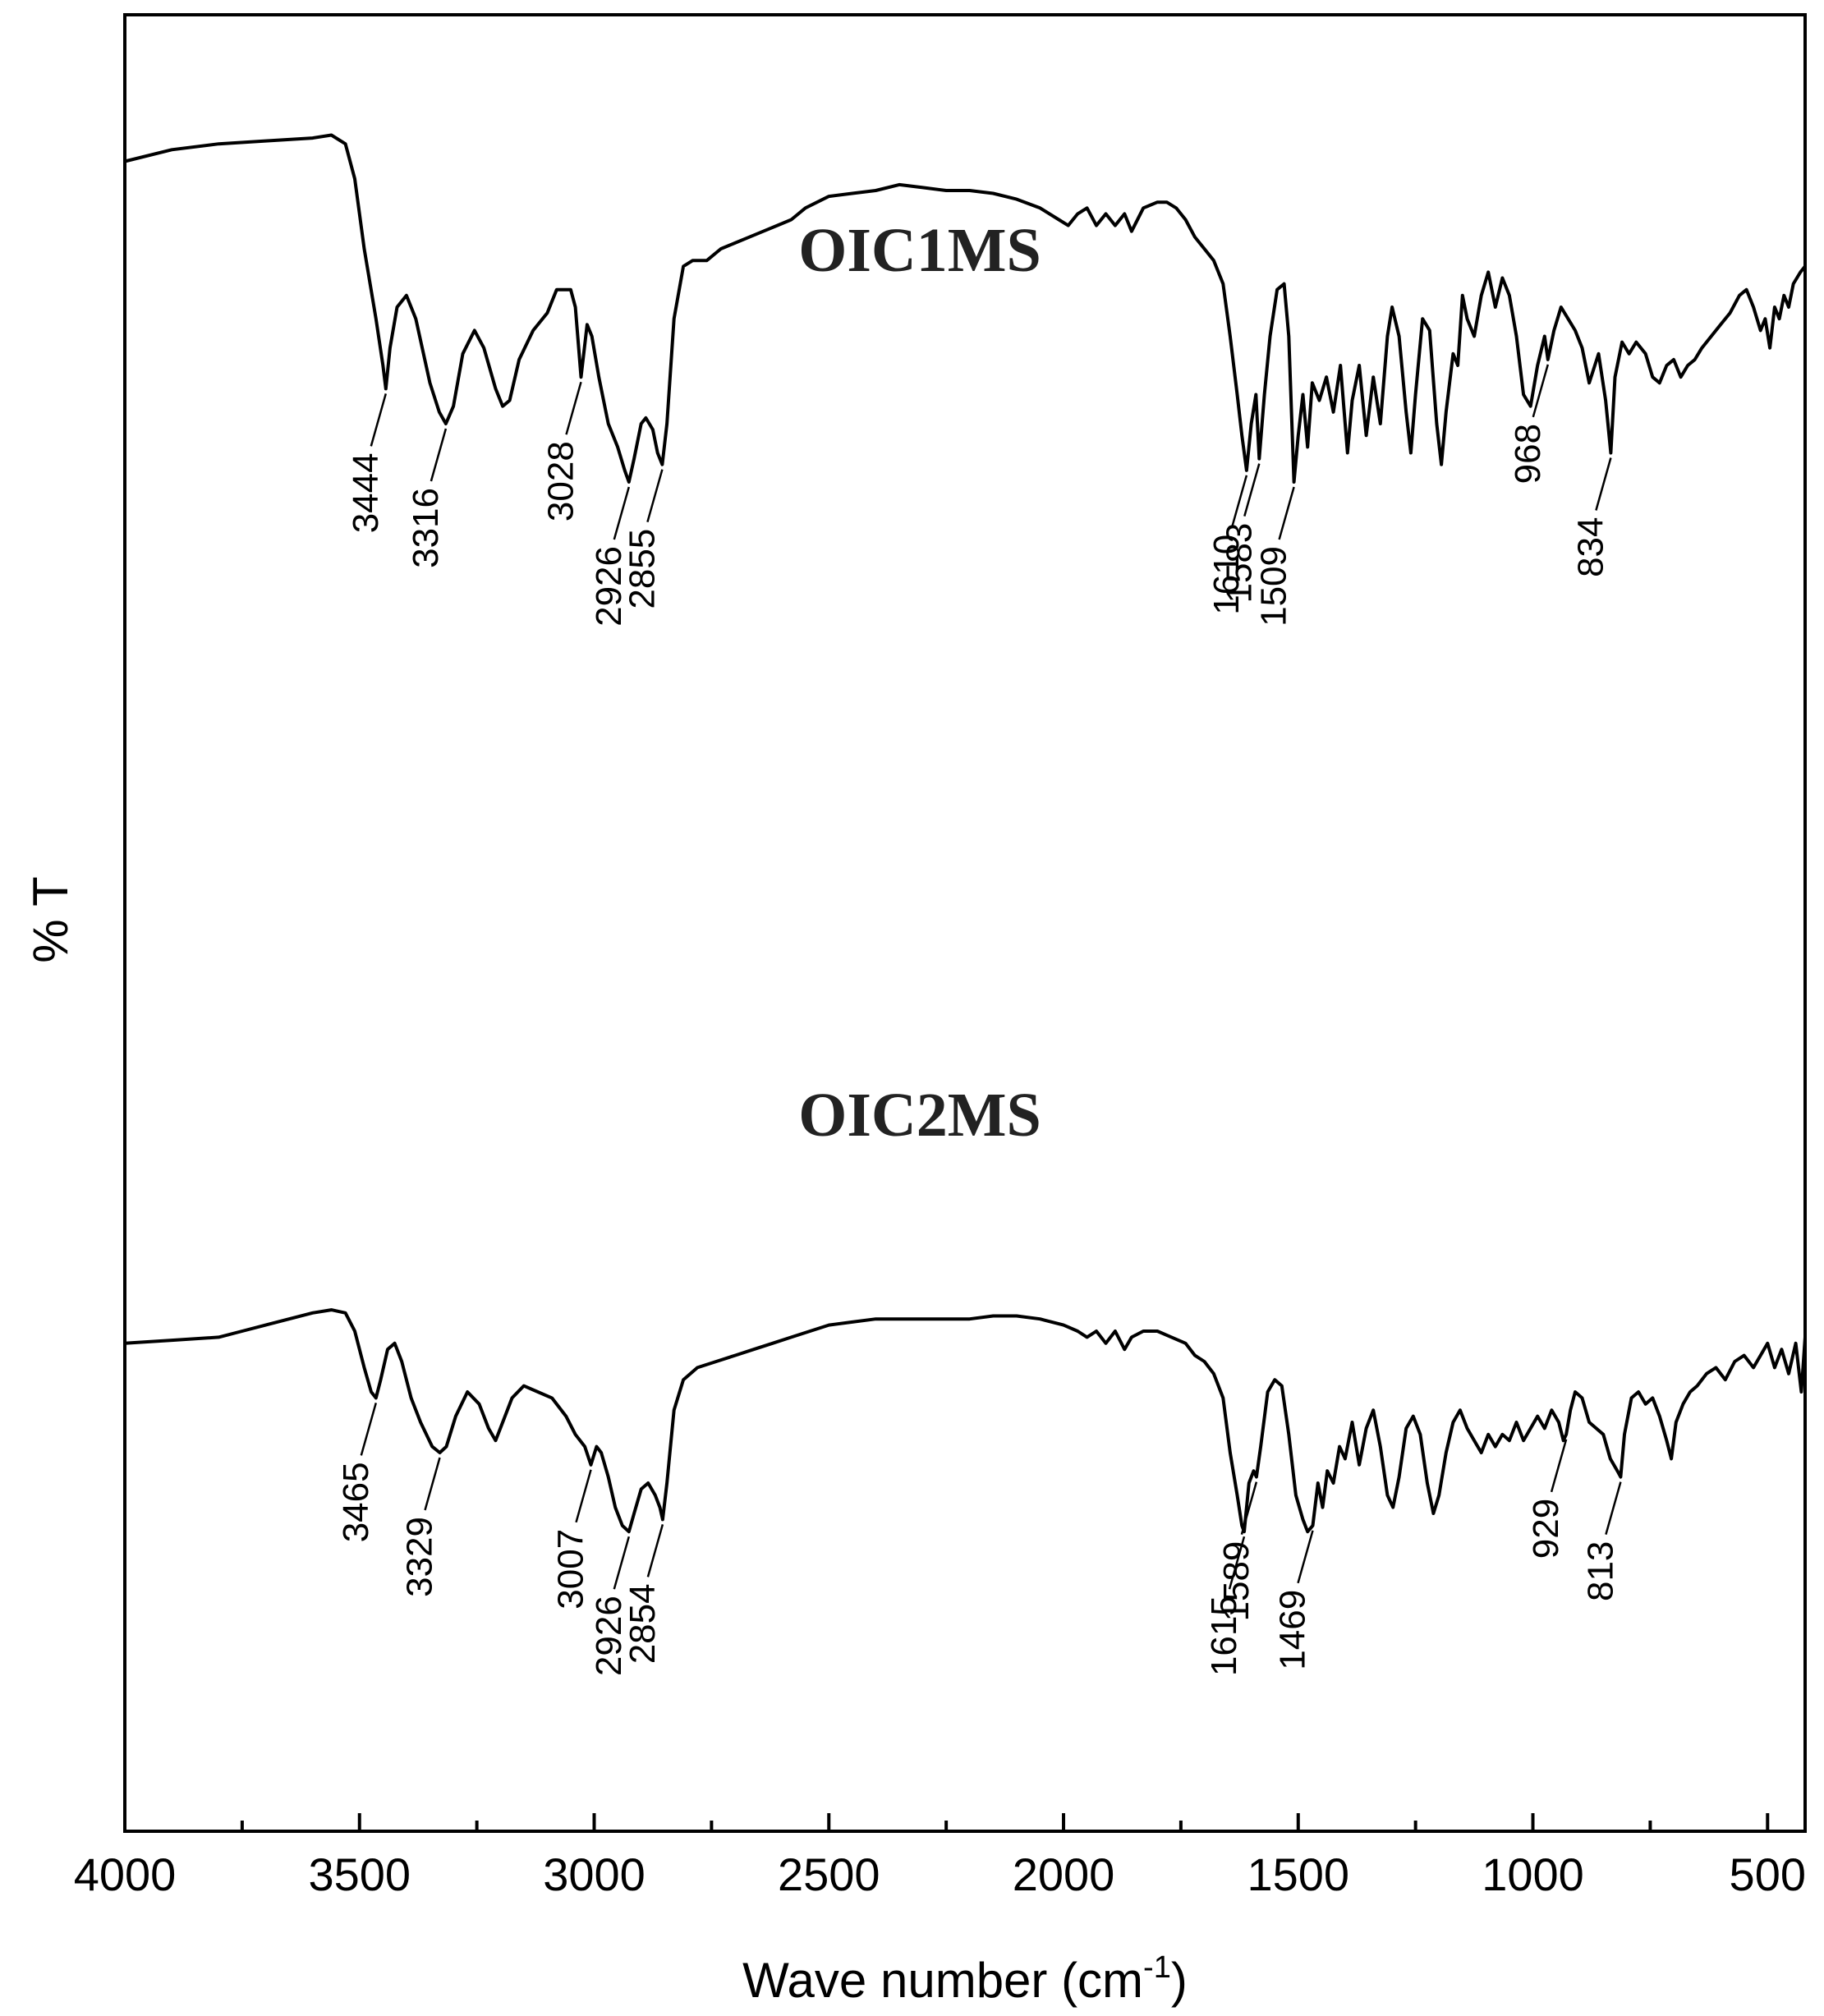  What do you see at coordinates (359, 1874) in the screenshot?
I see `x-tick-label: 3500` at bounding box center [359, 1874].